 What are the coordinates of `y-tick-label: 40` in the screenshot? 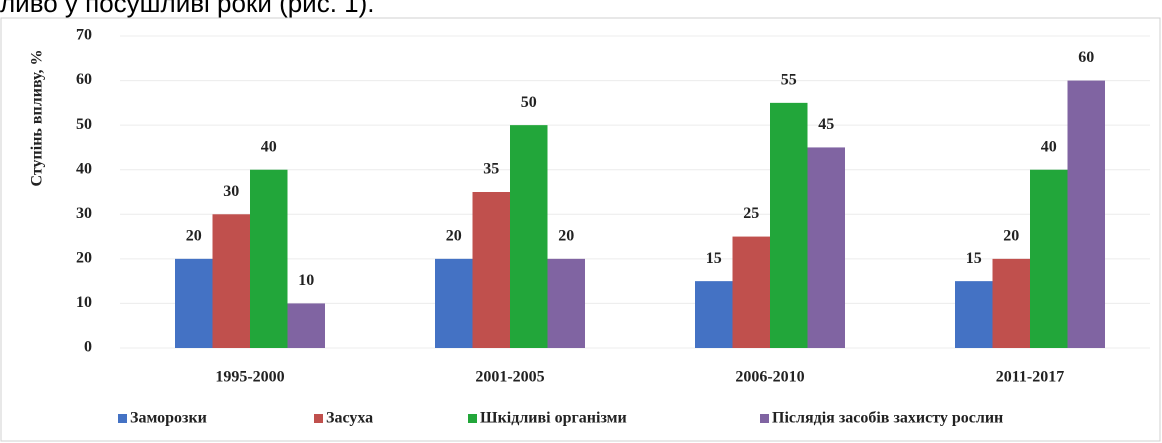 It's located at (84, 168).